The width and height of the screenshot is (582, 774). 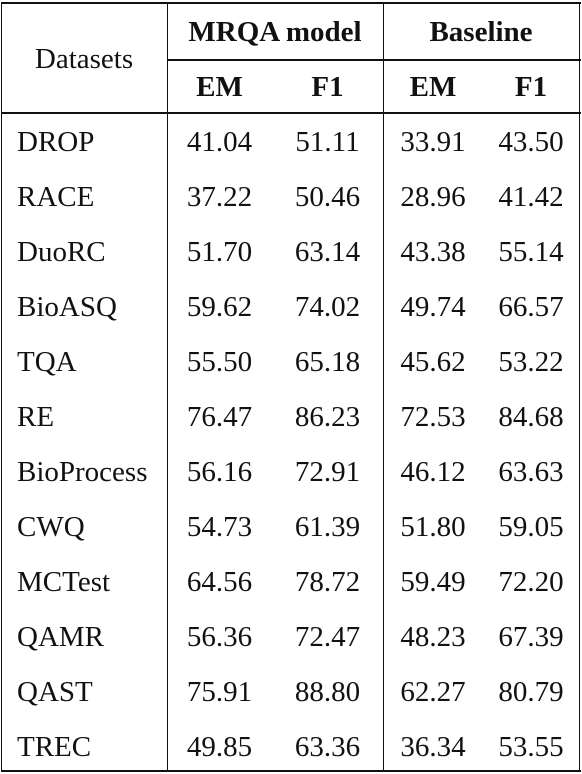 I want to click on baseline-f1-cell: 43.50, so click(x=531, y=142).